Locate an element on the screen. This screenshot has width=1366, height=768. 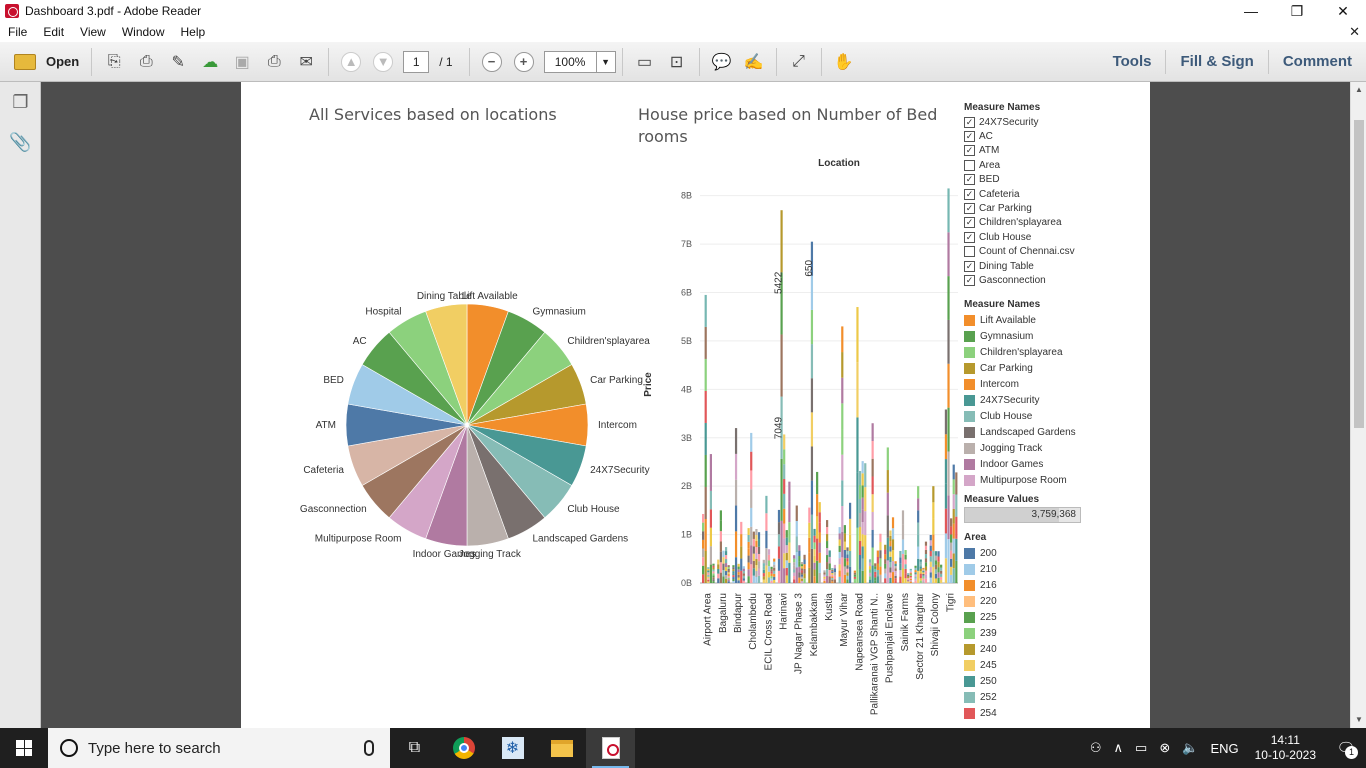
measure-filter-item: ✓ Cafeteria is located at coordinates (1019, 194).